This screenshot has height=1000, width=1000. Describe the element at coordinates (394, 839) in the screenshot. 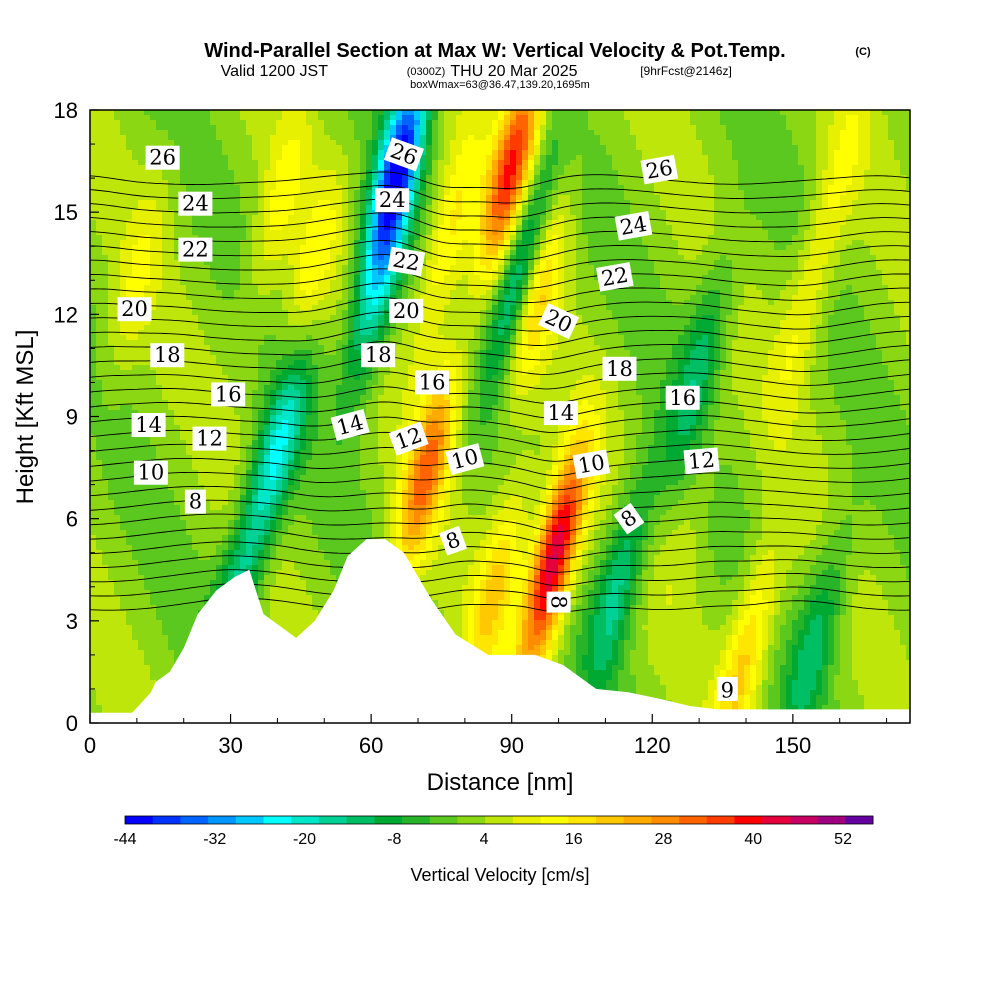

I see `colorbar-tick-label: -8` at that location.